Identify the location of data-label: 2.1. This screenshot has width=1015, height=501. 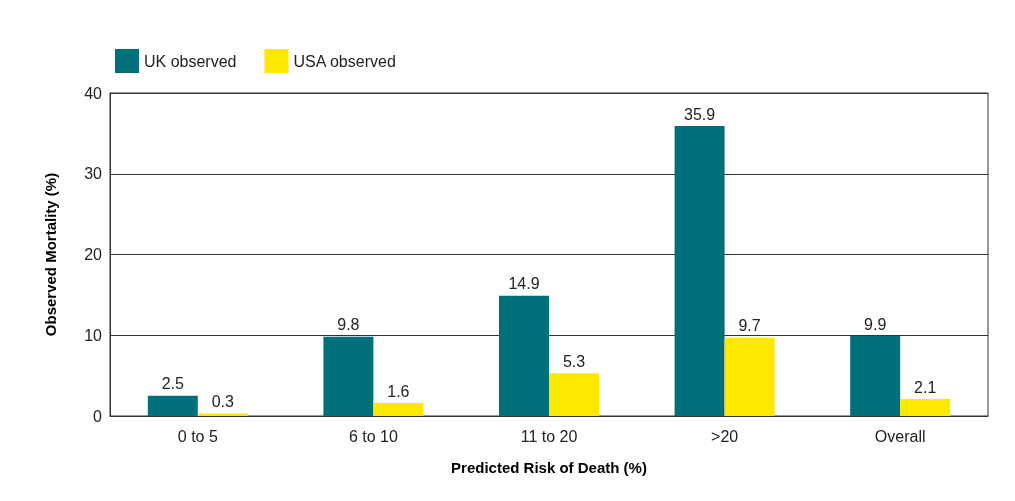
(925, 387).